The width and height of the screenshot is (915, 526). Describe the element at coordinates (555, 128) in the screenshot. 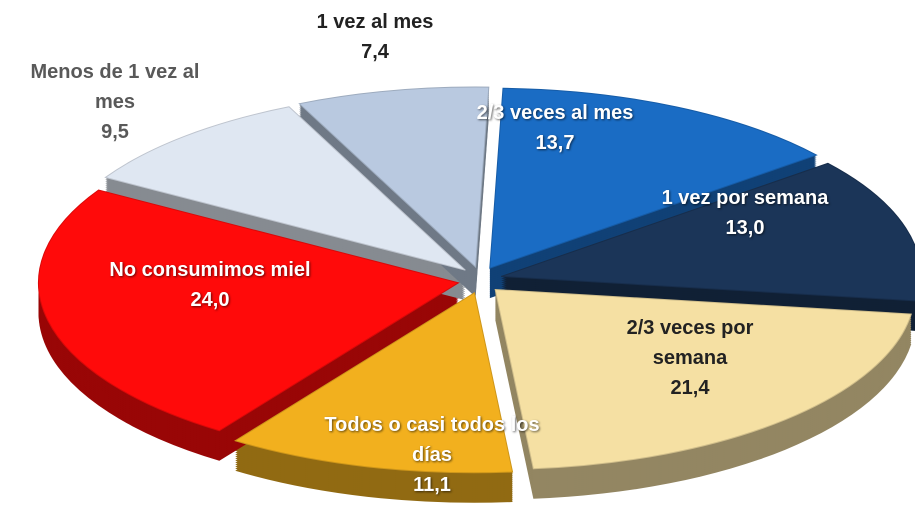

I see `slice-label: 2/3 veces al mes 13,7` at that location.